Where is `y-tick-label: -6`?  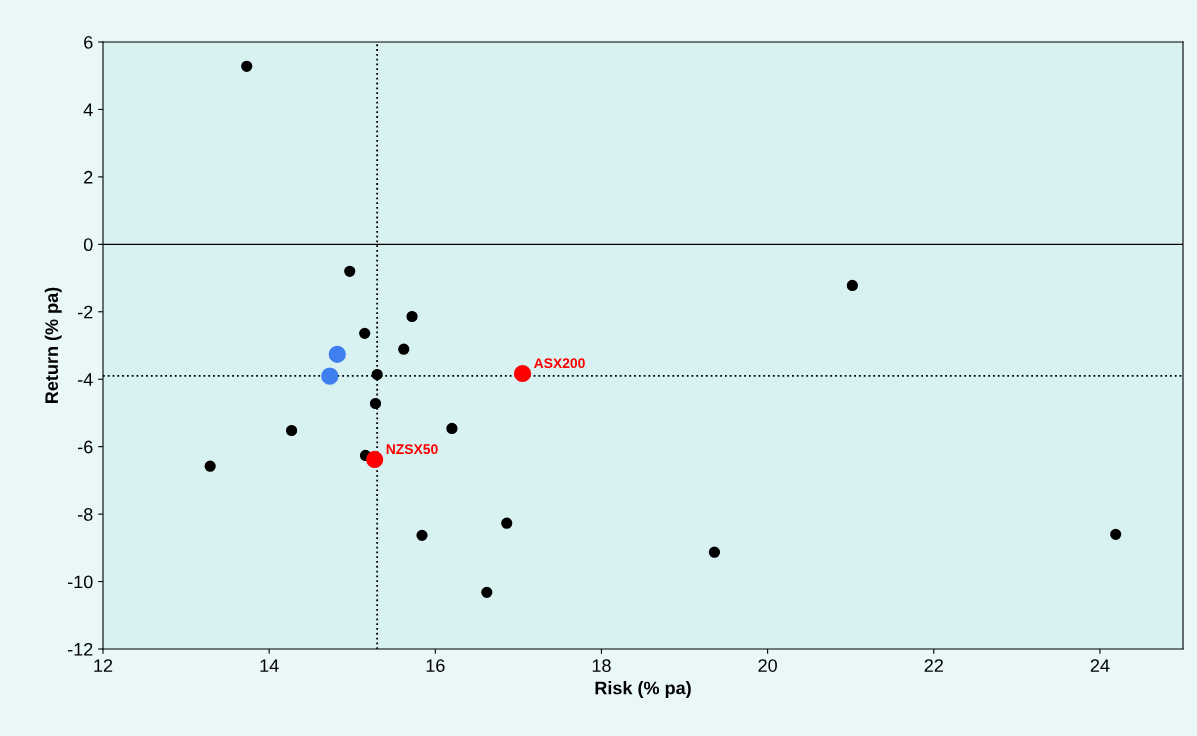
y-tick-label: -6 is located at coordinates (85, 447).